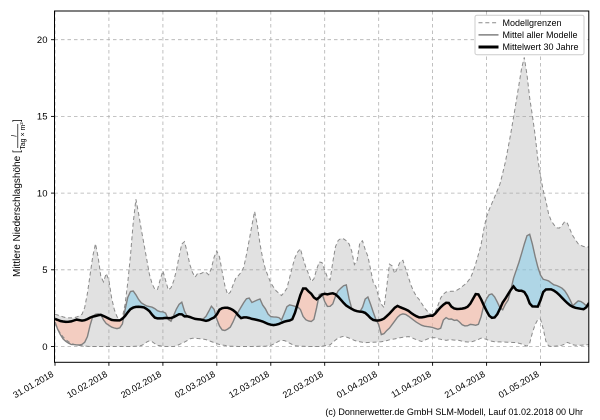 This screenshot has height=420, width=600. I want to click on svg-text: 15, so click(42, 117).